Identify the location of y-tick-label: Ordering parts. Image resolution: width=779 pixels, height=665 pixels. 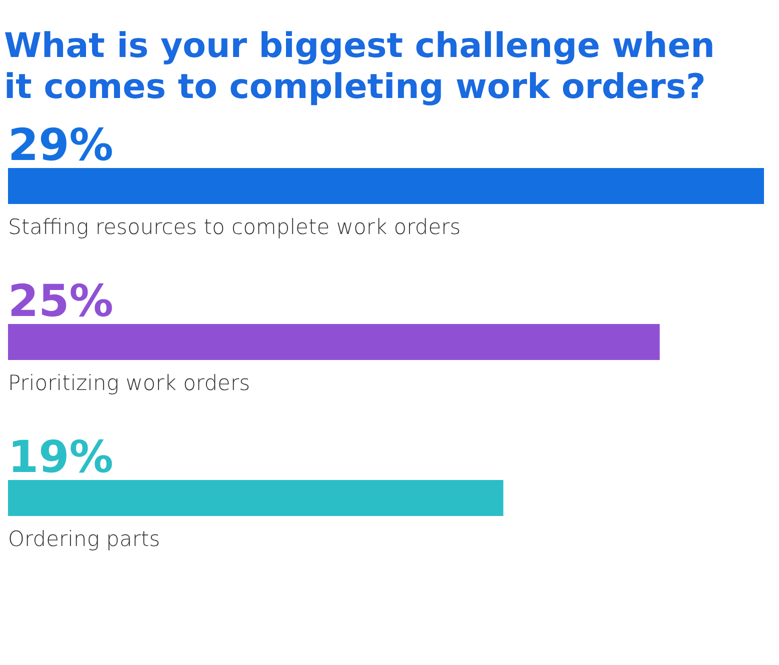
(84, 539).